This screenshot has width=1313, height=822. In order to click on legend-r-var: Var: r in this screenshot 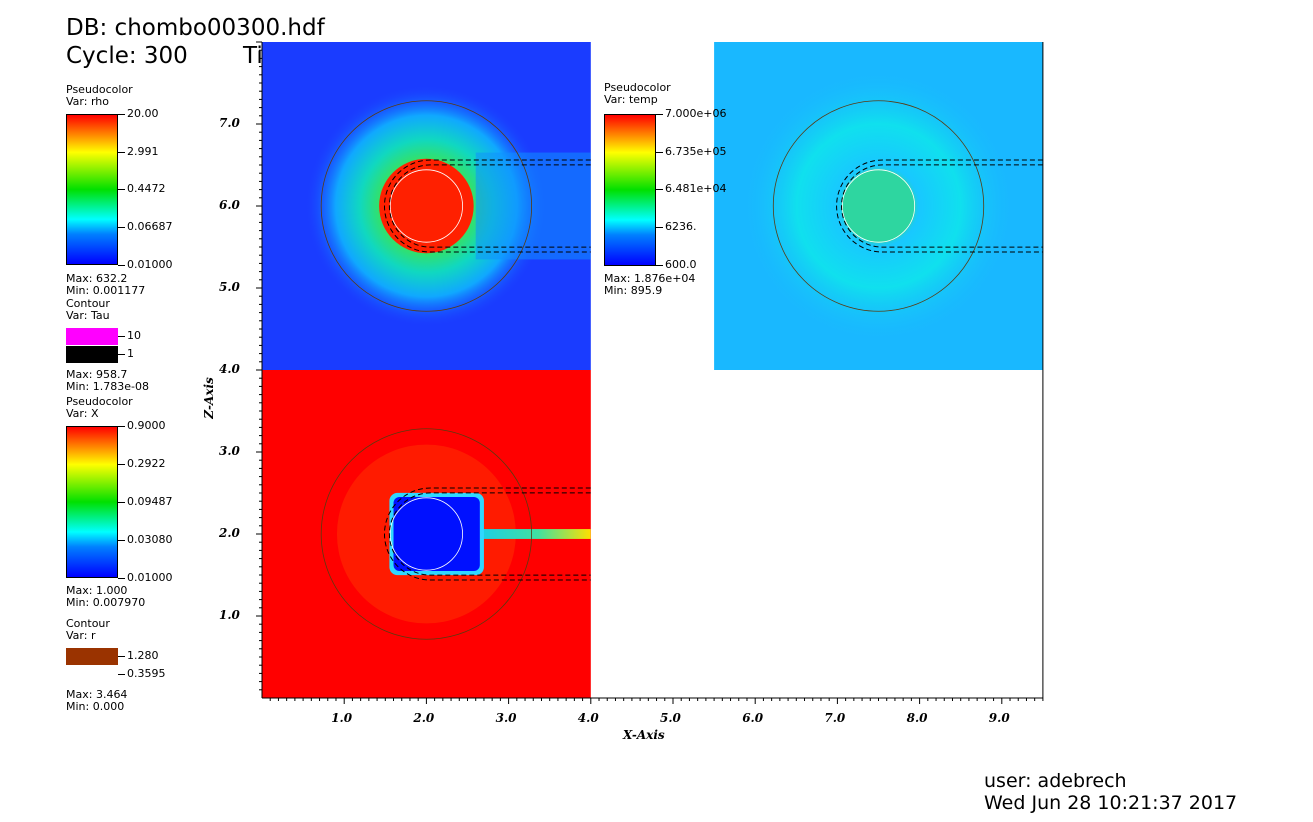, I will do `click(81, 635)`.